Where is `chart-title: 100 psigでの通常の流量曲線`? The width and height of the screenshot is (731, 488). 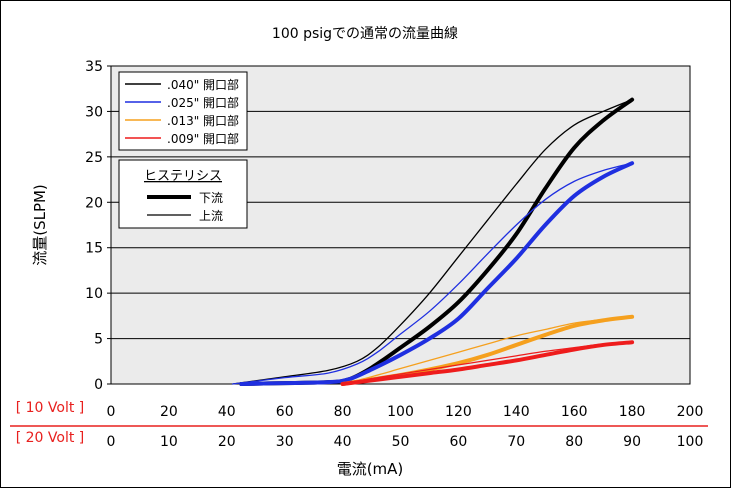
chart-title: 100 psigでの通常の流量曲線 is located at coordinates (365, 34).